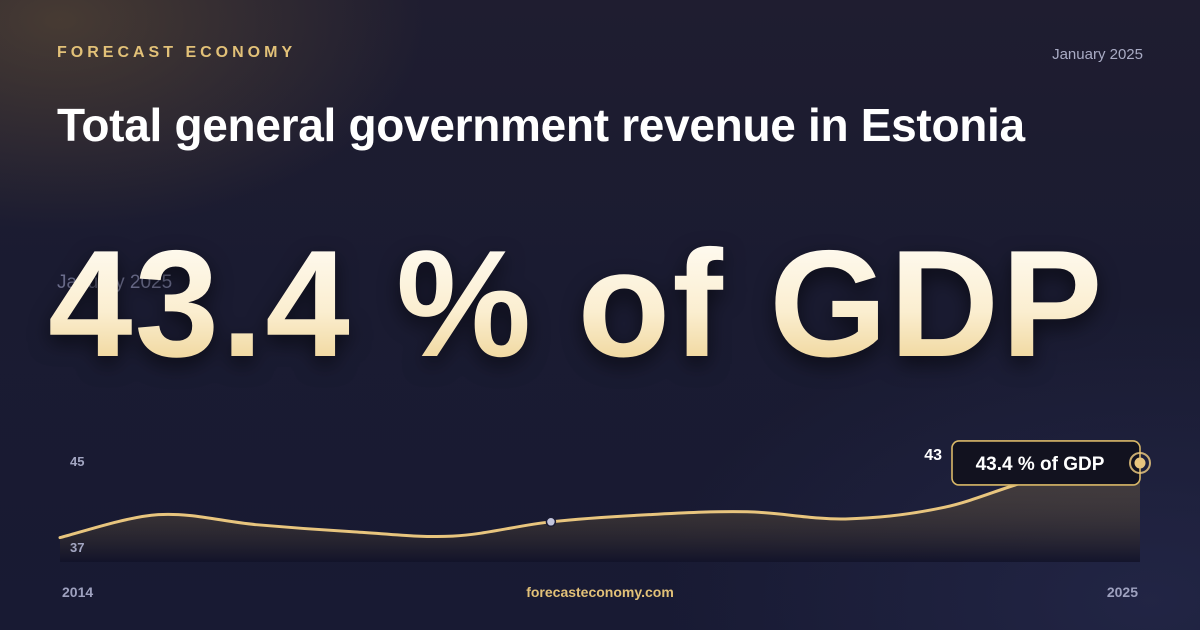  What do you see at coordinates (933, 455) in the screenshot?
I see `current-value-label: 43` at bounding box center [933, 455].